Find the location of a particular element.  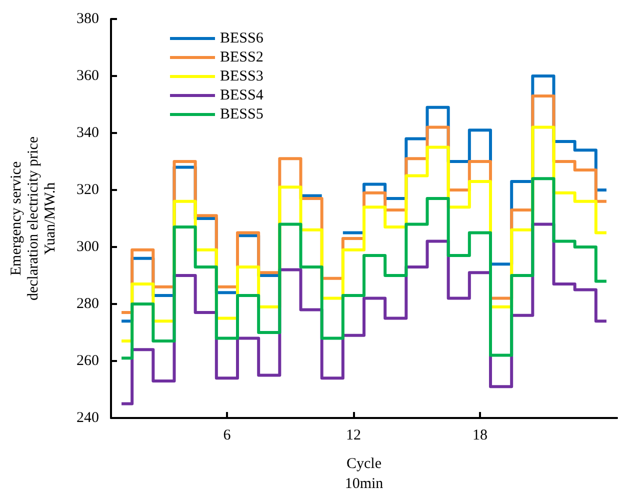

legend-label: BESS5 is located at coordinates (242, 114).